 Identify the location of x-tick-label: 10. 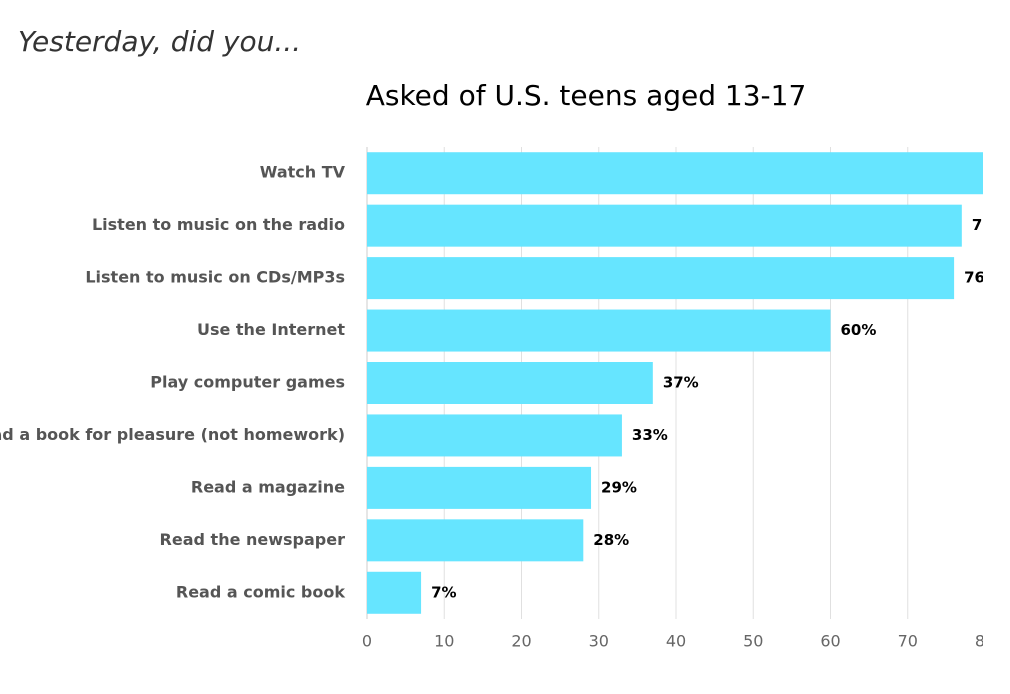
(444, 641).